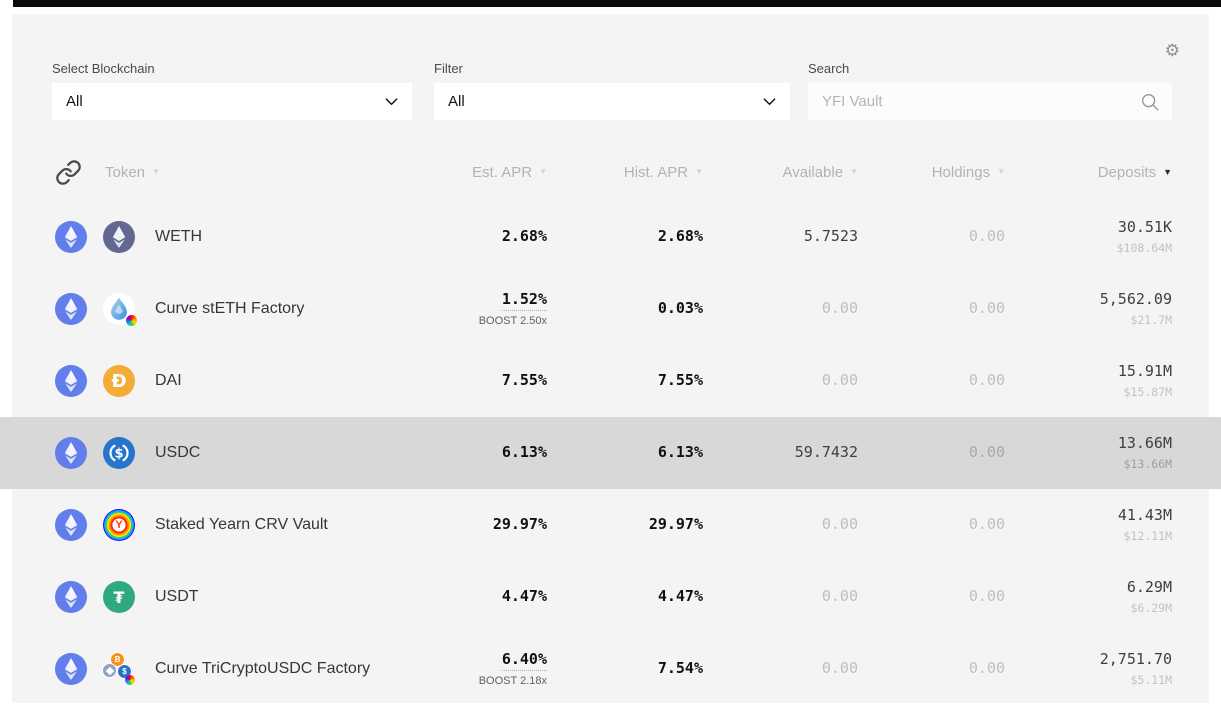  Describe the element at coordinates (680, 596) in the screenshot. I see `hist-apr-value: 4.47%` at that location.